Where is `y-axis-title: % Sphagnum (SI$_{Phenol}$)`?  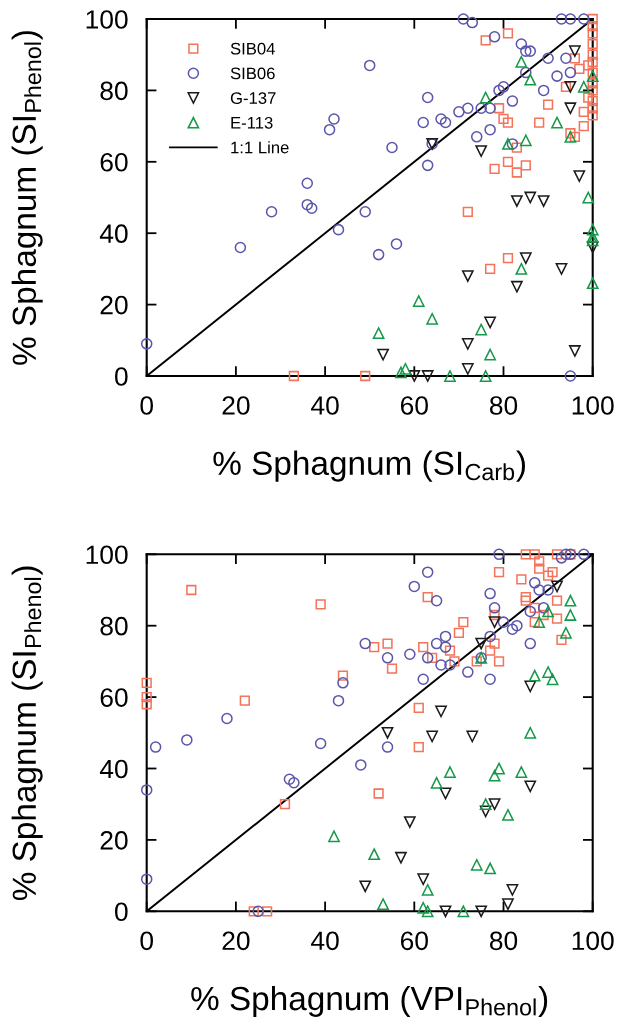
y-axis-title: % Sphagnum (SI$_{Phenol}$) is located at coordinates (27, 198).